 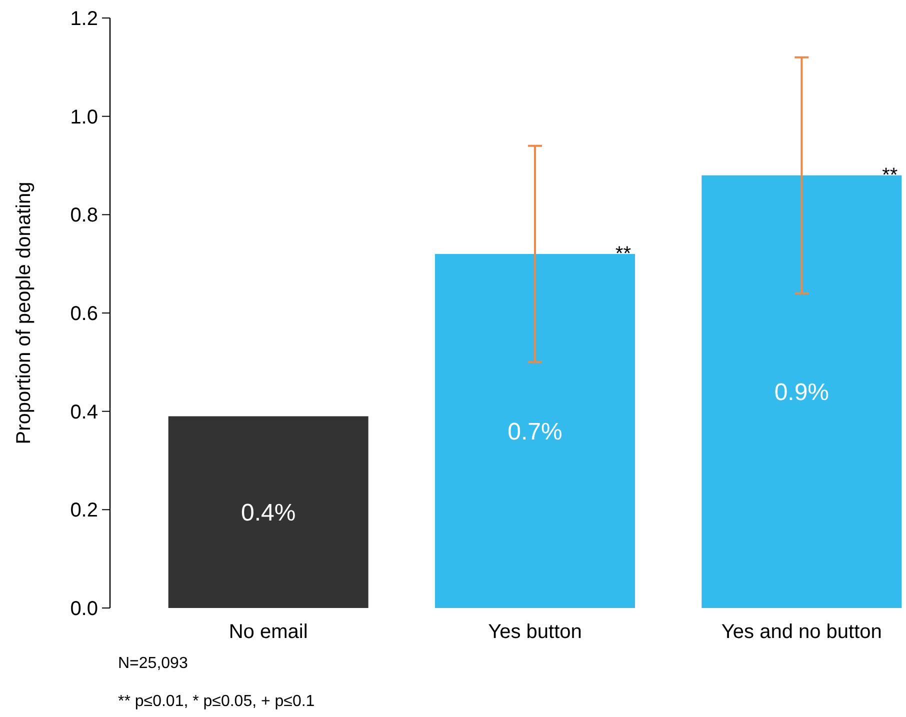 What do you see at coordinates (24, 313) in the screenshot?
I see `y-axis-title: Proportion of people donating` at bounding box center [24, 313].